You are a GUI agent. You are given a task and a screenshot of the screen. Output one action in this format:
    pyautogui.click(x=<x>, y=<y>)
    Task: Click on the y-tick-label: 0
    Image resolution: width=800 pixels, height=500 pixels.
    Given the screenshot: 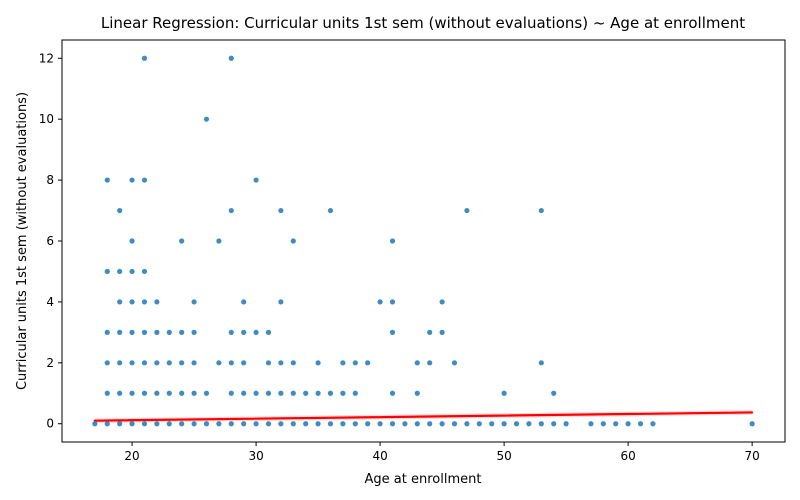 What is the action you would take?
    pyautogui.click(x=50, y=424)
    